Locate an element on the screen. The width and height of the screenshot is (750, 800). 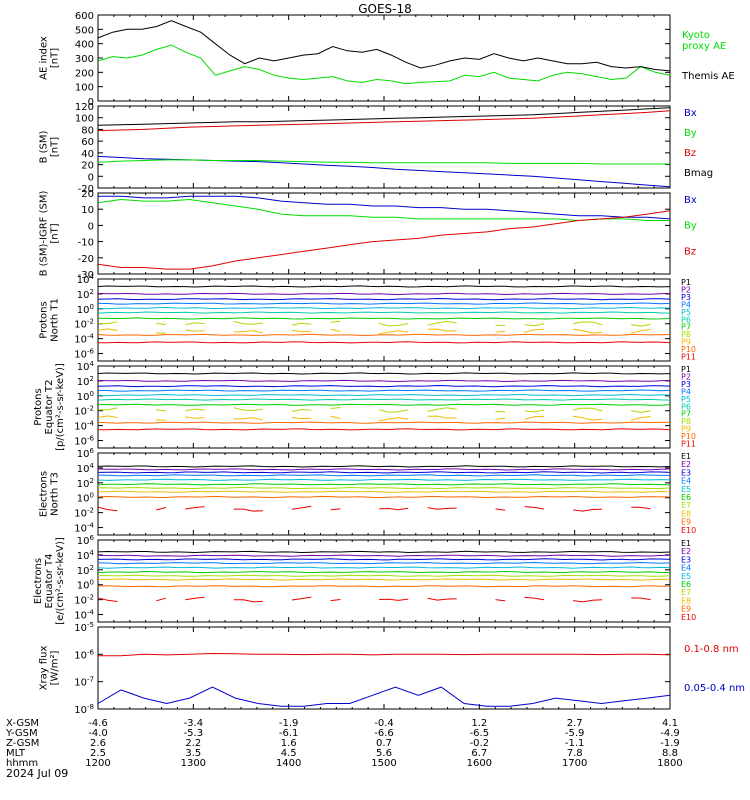
y-tick-label: 10⁻⁸ is located at coordinates (84, 709).